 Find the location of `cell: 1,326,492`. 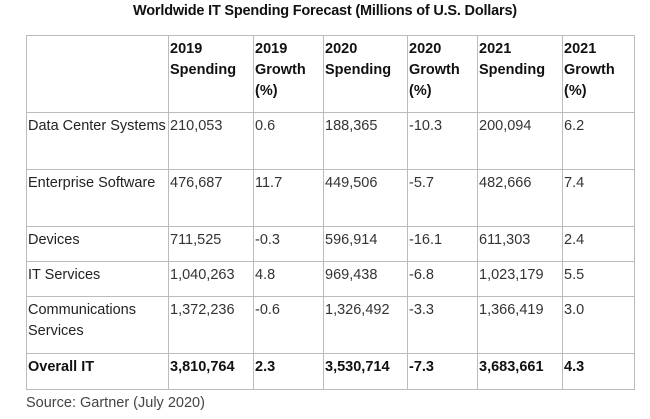

cell: 1,326,492 is located at coordinates (365, 325).